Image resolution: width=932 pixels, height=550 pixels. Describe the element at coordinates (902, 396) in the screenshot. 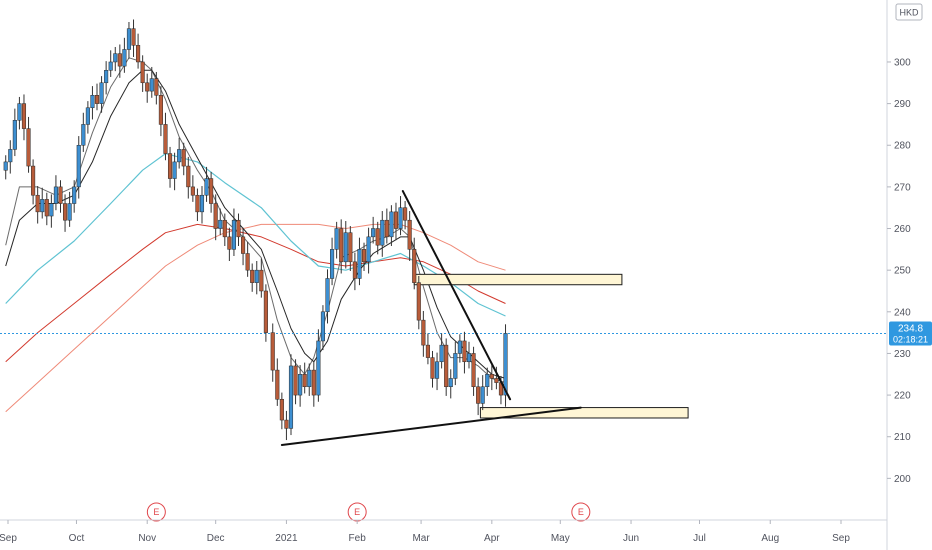

I see `y-tick-label: 220` at that location.